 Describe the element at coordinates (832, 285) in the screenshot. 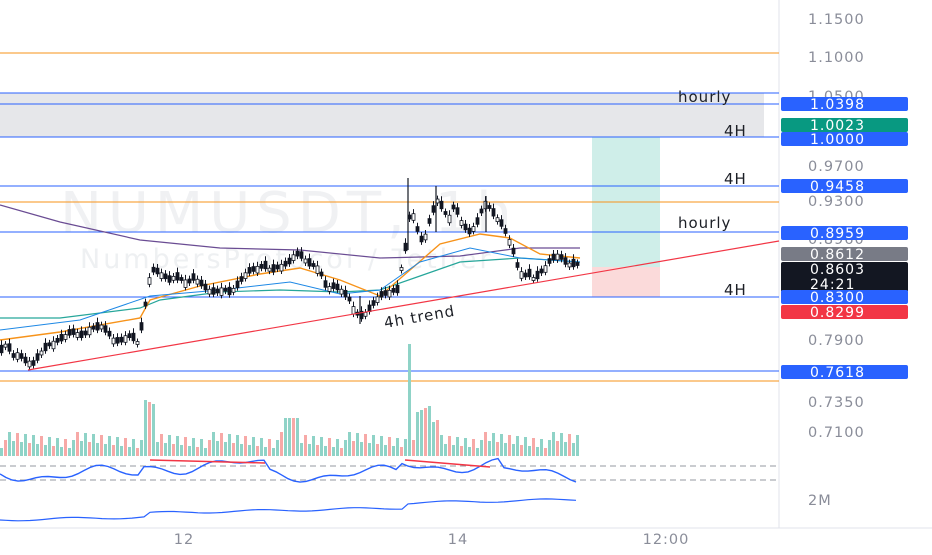

I see `countdown-text: 24:21` at that location.